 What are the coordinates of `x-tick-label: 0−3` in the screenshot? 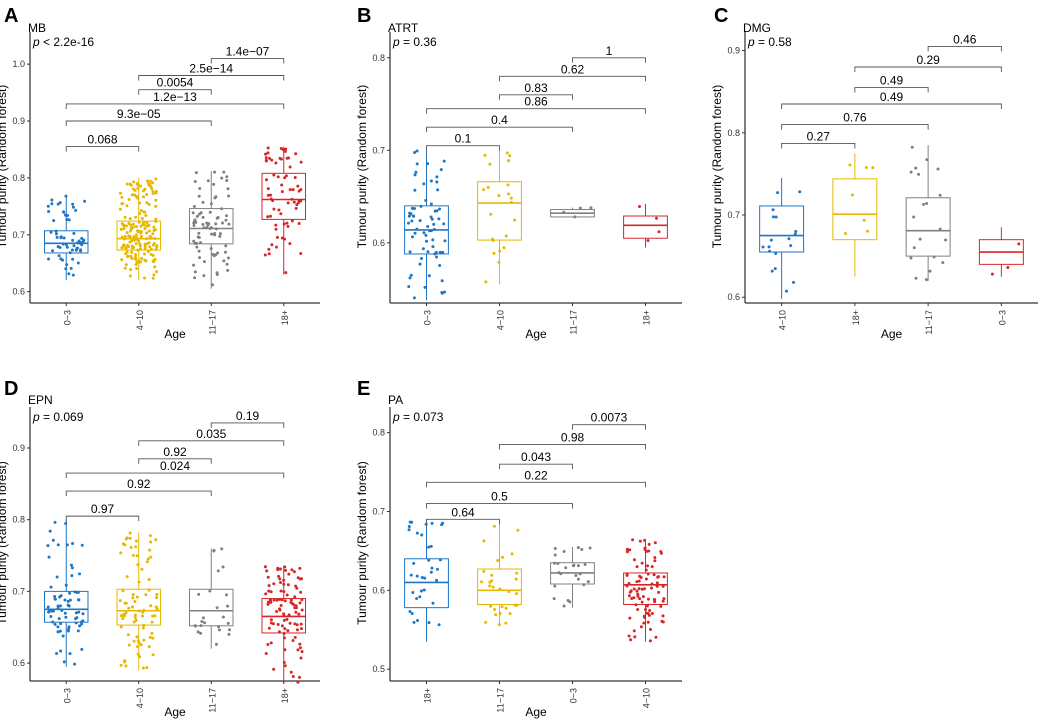 It's located at (67, 317).